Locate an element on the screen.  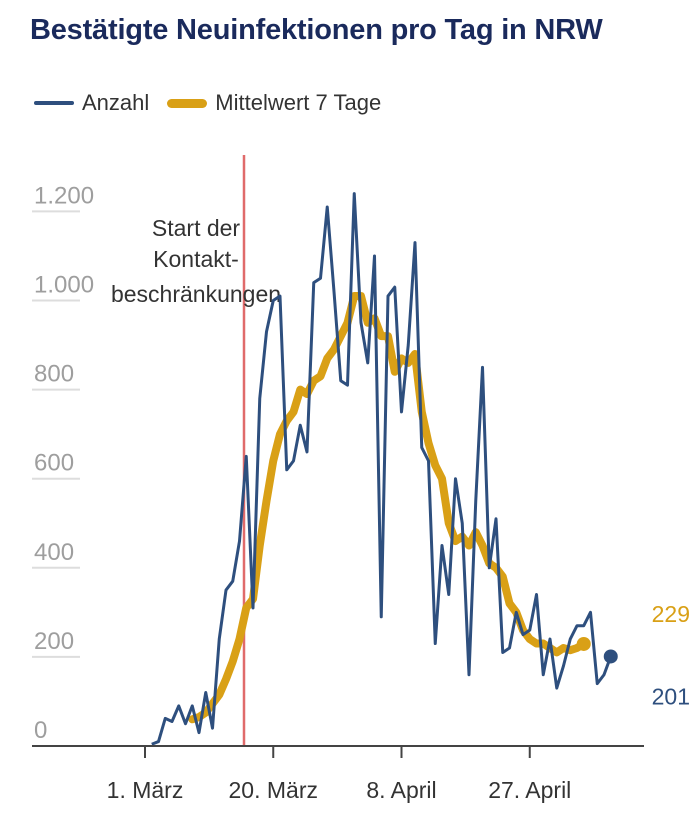
legend-swatch-count is located at coordinates (54, 103).